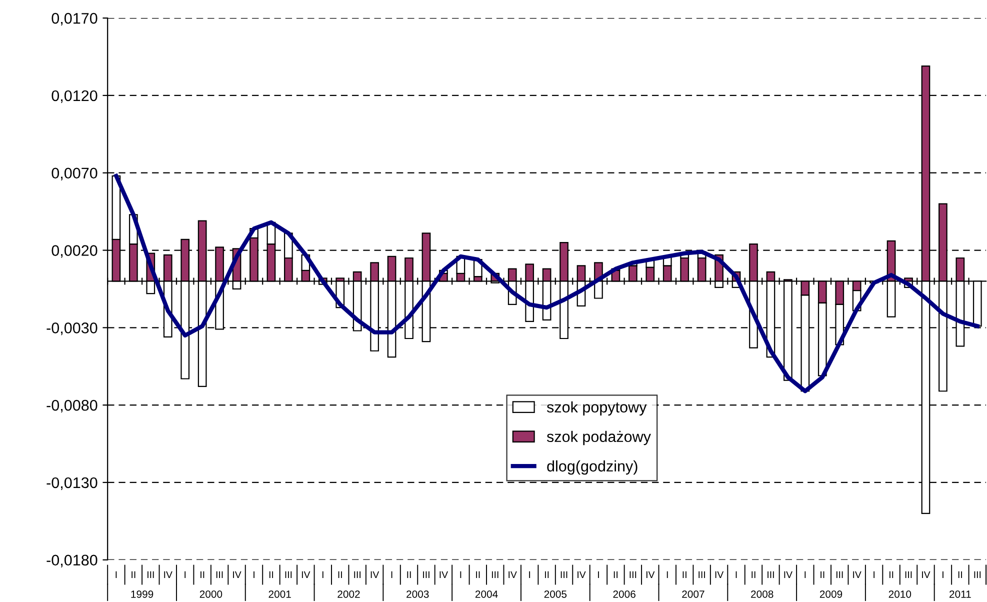  What do you see at coordinates (72, 406) in the screenshot?
I see `y-tick-label: -0,0080` at bounding box center [72, 406].